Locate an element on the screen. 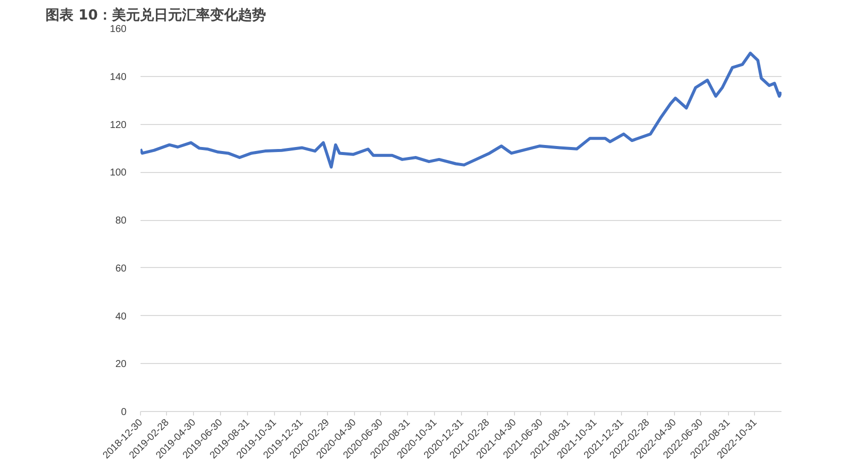  chart-title: 图表 10：美元兑日元汇率变化趋势 is located at coordinates (156, 15).